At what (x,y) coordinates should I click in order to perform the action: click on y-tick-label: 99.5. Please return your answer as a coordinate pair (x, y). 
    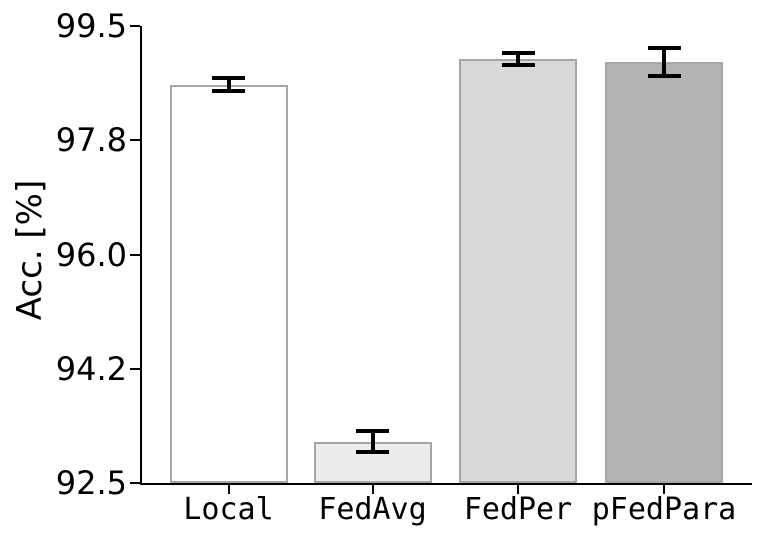
    Looking at the image, I should click on (91, 26).